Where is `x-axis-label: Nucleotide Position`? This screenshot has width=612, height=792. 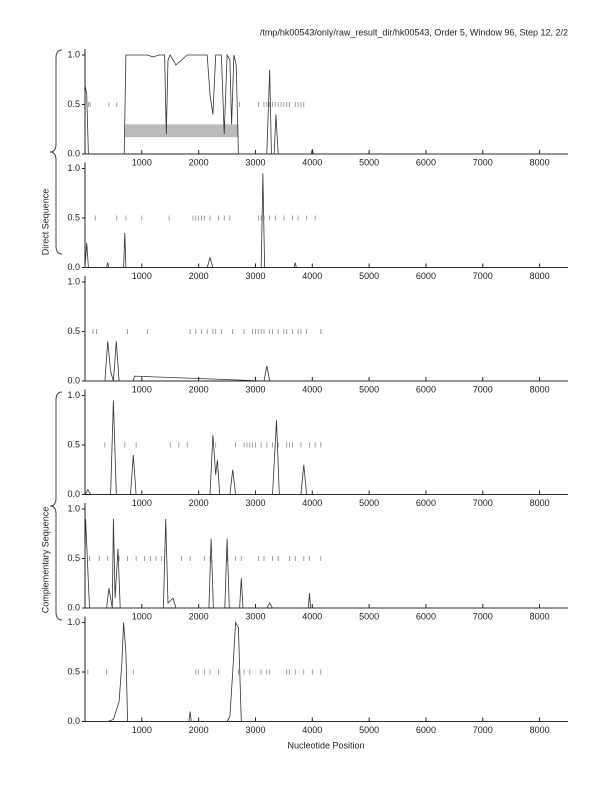 x-axis-label: Nucleotide Position is located at coordinates (325, 745).